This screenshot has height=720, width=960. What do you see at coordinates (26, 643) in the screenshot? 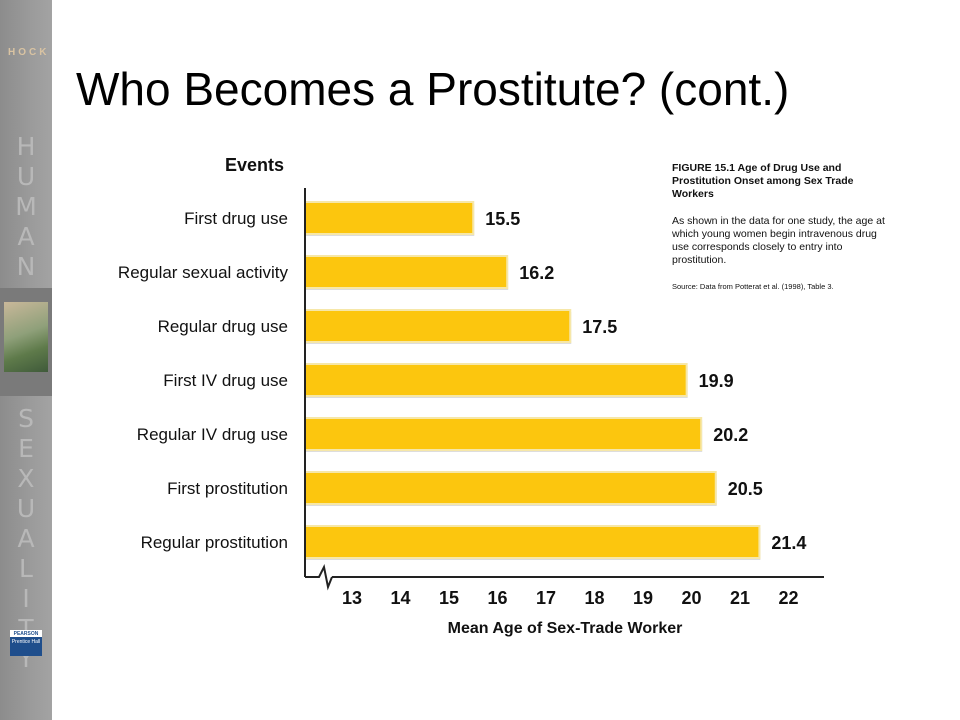
I see `publisher-logo: PEARSON Prentice Hall` at bounding box center [26, 643].